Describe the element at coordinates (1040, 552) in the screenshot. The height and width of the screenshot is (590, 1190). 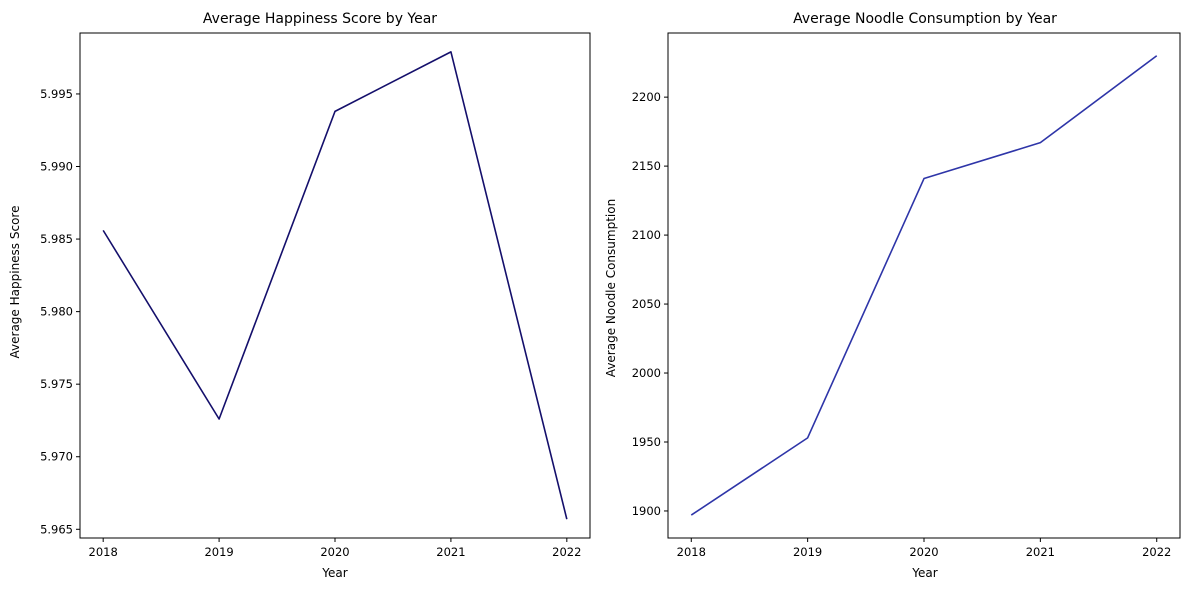
I see `noodle-x-tick-label-2021: 2021` at that location.